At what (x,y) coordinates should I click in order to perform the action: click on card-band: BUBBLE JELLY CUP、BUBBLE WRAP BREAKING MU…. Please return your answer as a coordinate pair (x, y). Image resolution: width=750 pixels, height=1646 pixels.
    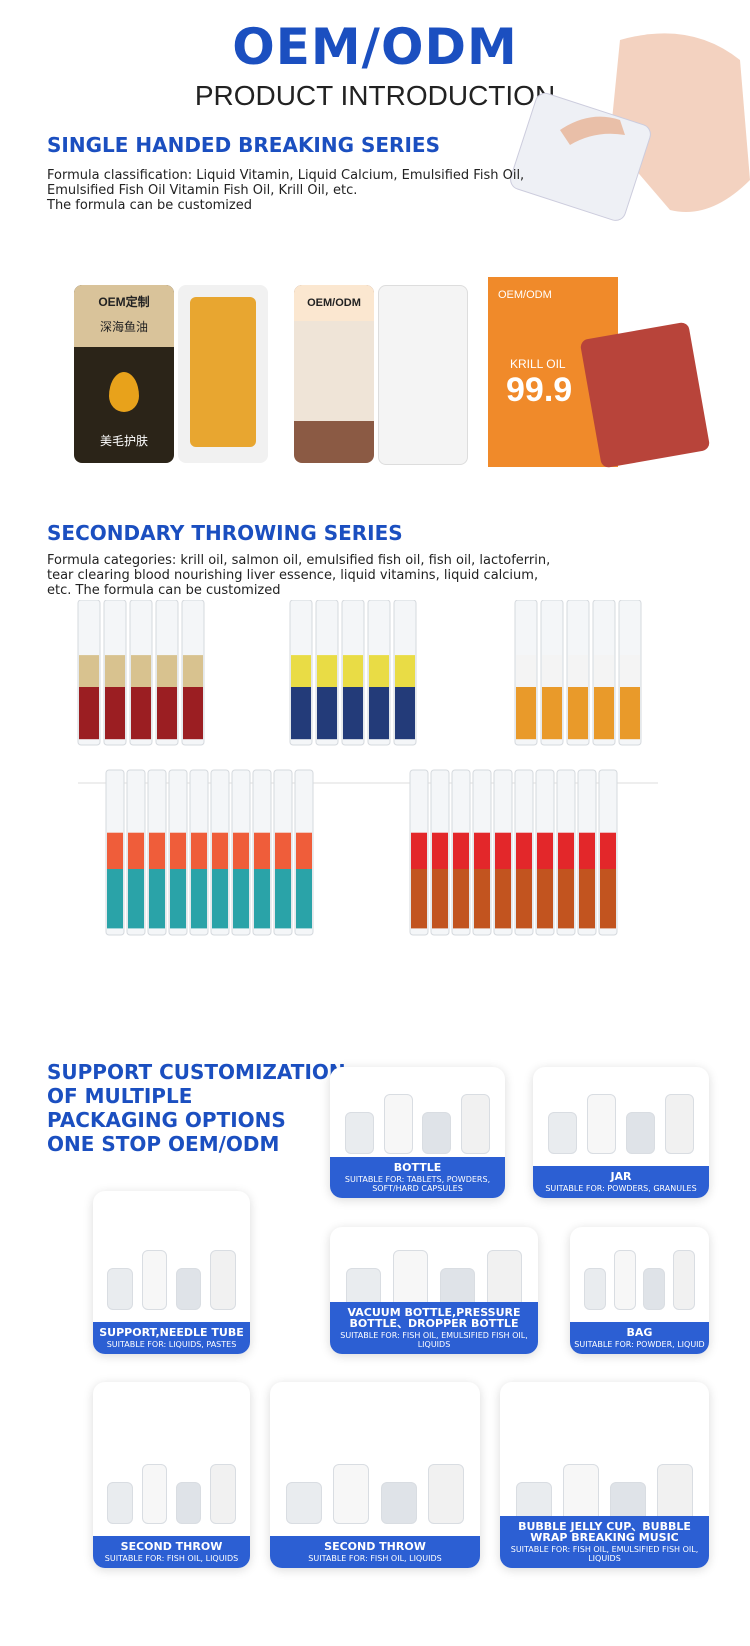
    Looking at the image, I should click on (604, 1542).